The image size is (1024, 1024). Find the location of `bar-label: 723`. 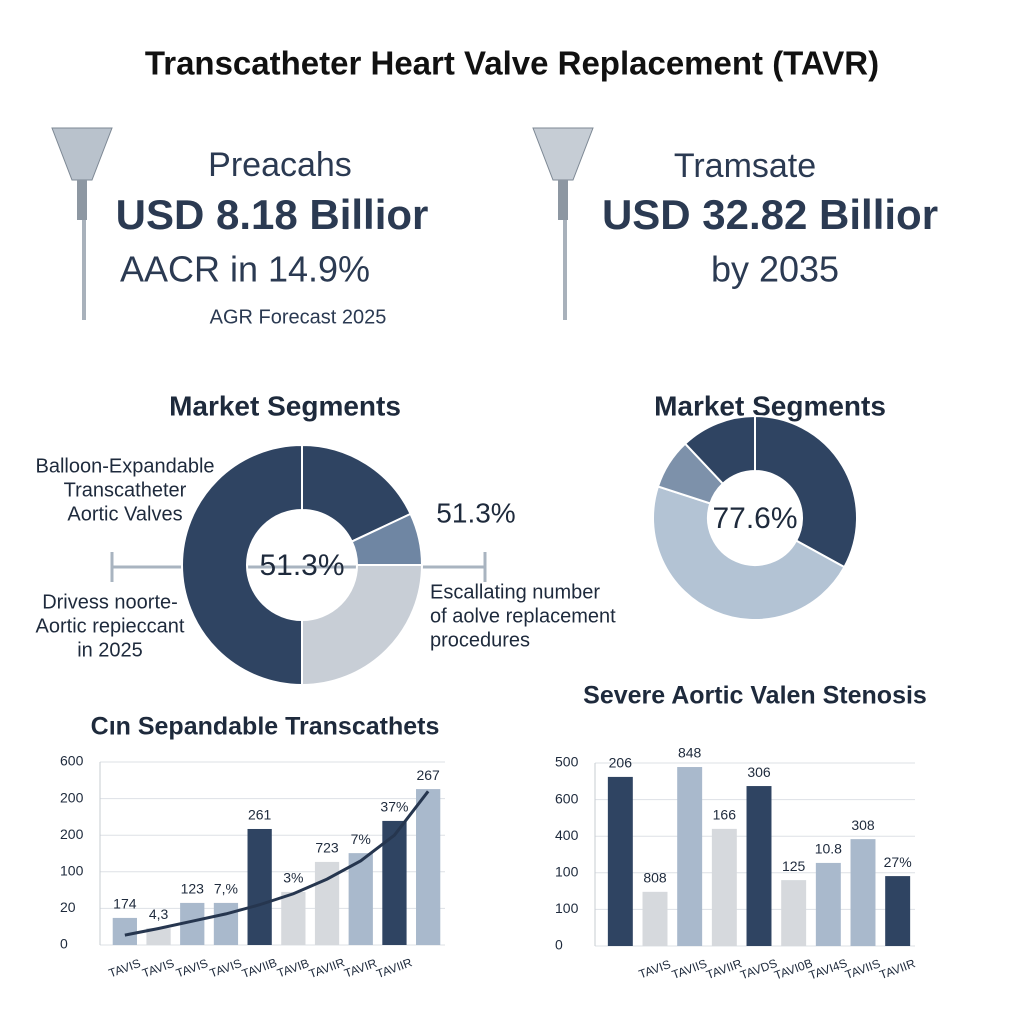

bar-label: 723 is located at coordinates (327, 848).